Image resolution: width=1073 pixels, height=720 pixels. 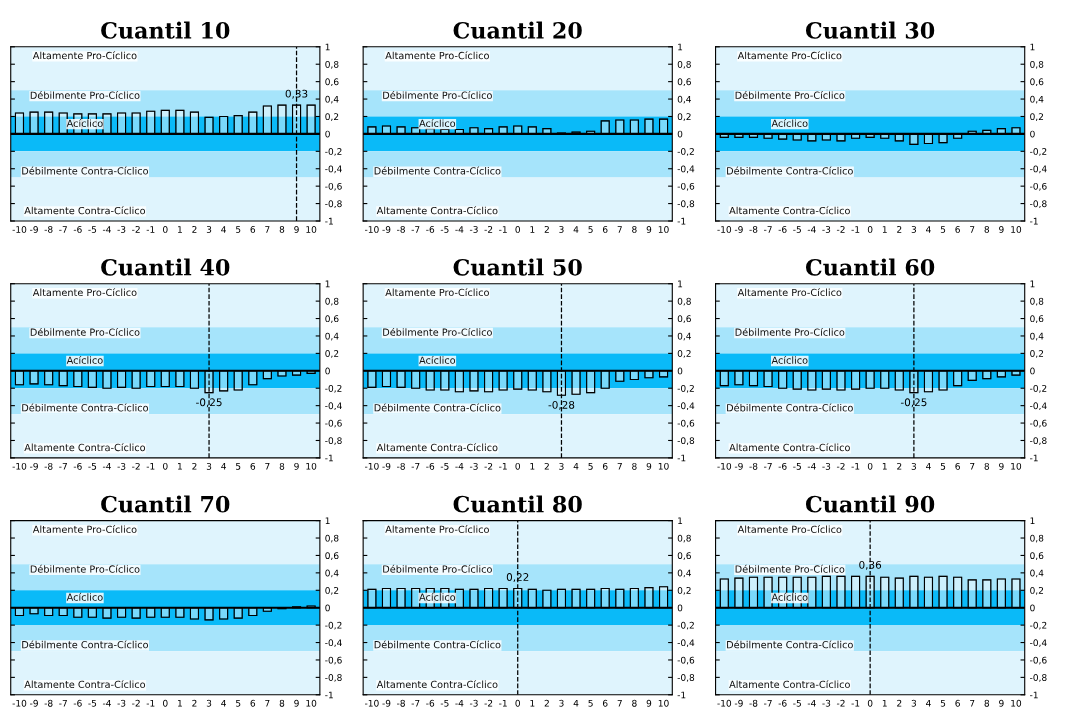 I want to click on y-tick-label: 0, so click(x=1032, y=371).